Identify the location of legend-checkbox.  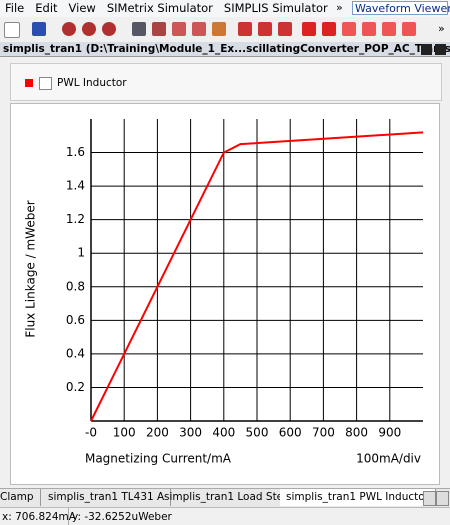
(45, 83).